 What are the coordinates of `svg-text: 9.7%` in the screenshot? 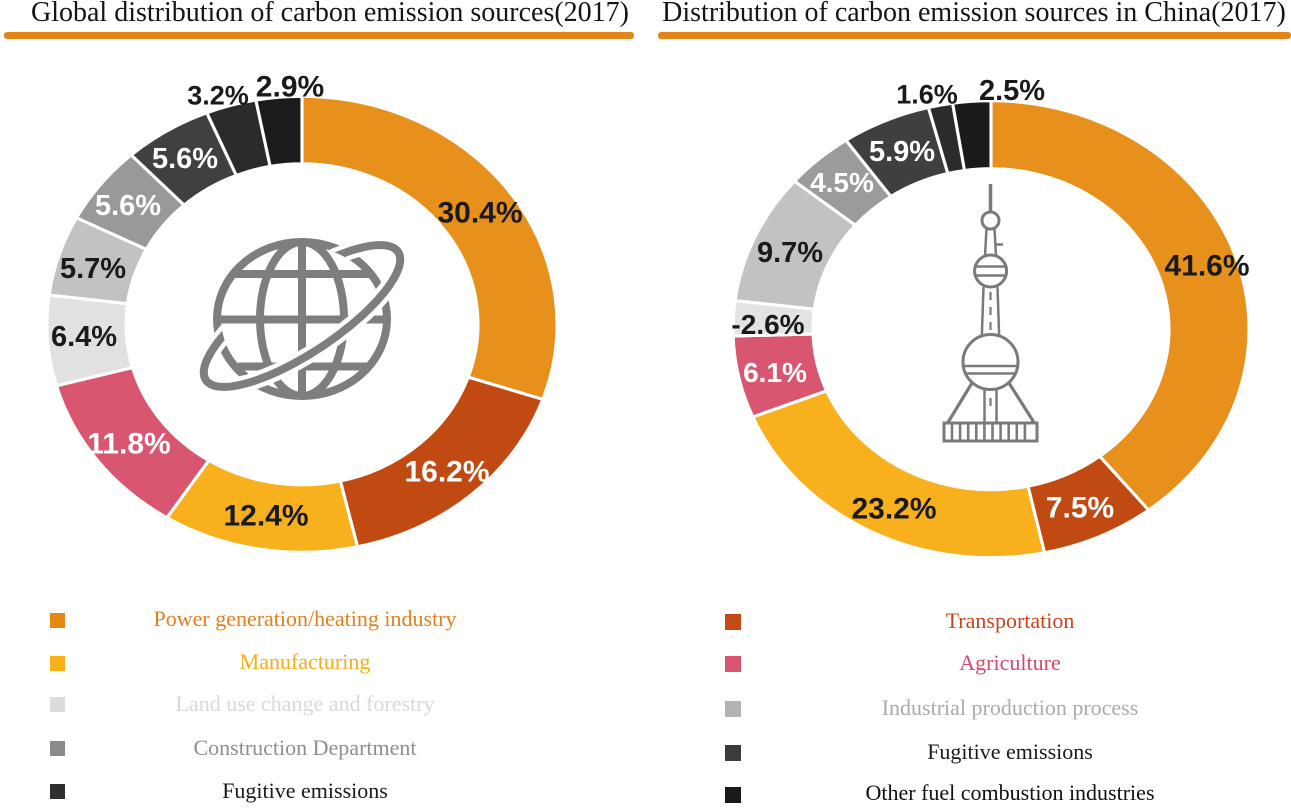 It's located at (790, 253).